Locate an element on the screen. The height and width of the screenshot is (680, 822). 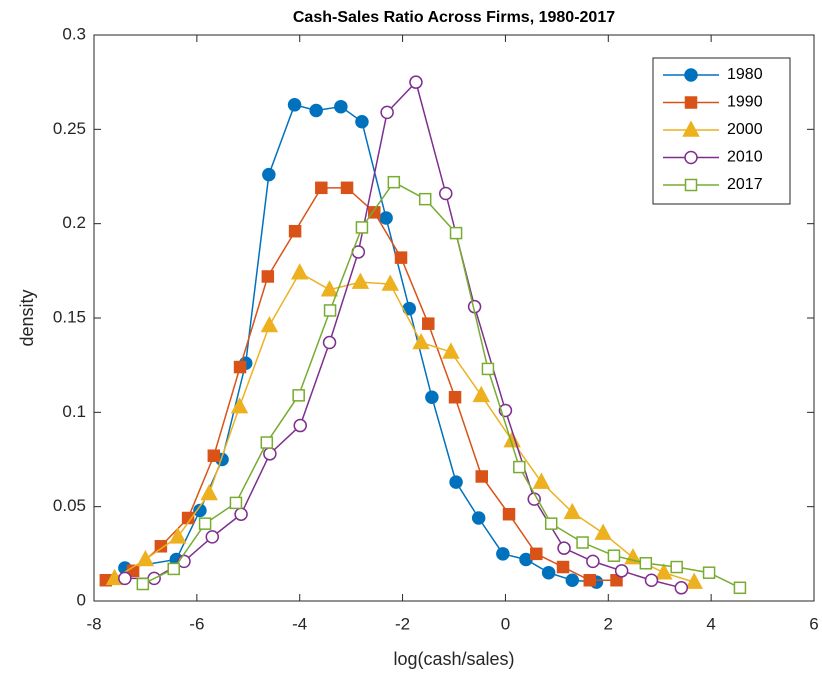
legend: 1980 1990 2000 2010 2017 is located at coordinates (721, 131).